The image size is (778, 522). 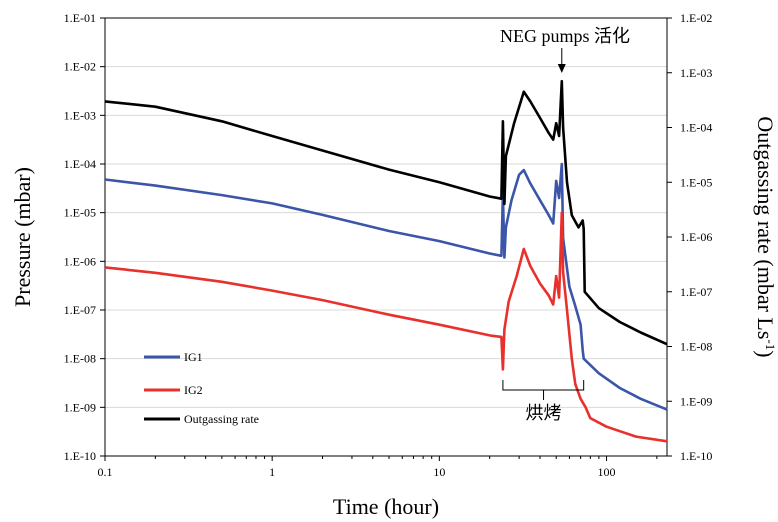 I want to click on right-axis-title: Outgassing rate (mbar Ls-1), so click(x=765, y=236).